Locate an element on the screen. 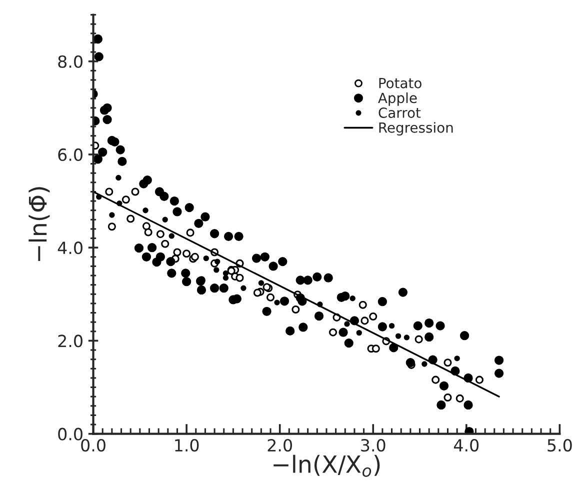 This screenshot has height=493, width=583. y-tick-label: 6.0 is located at coordinates (70, 155).